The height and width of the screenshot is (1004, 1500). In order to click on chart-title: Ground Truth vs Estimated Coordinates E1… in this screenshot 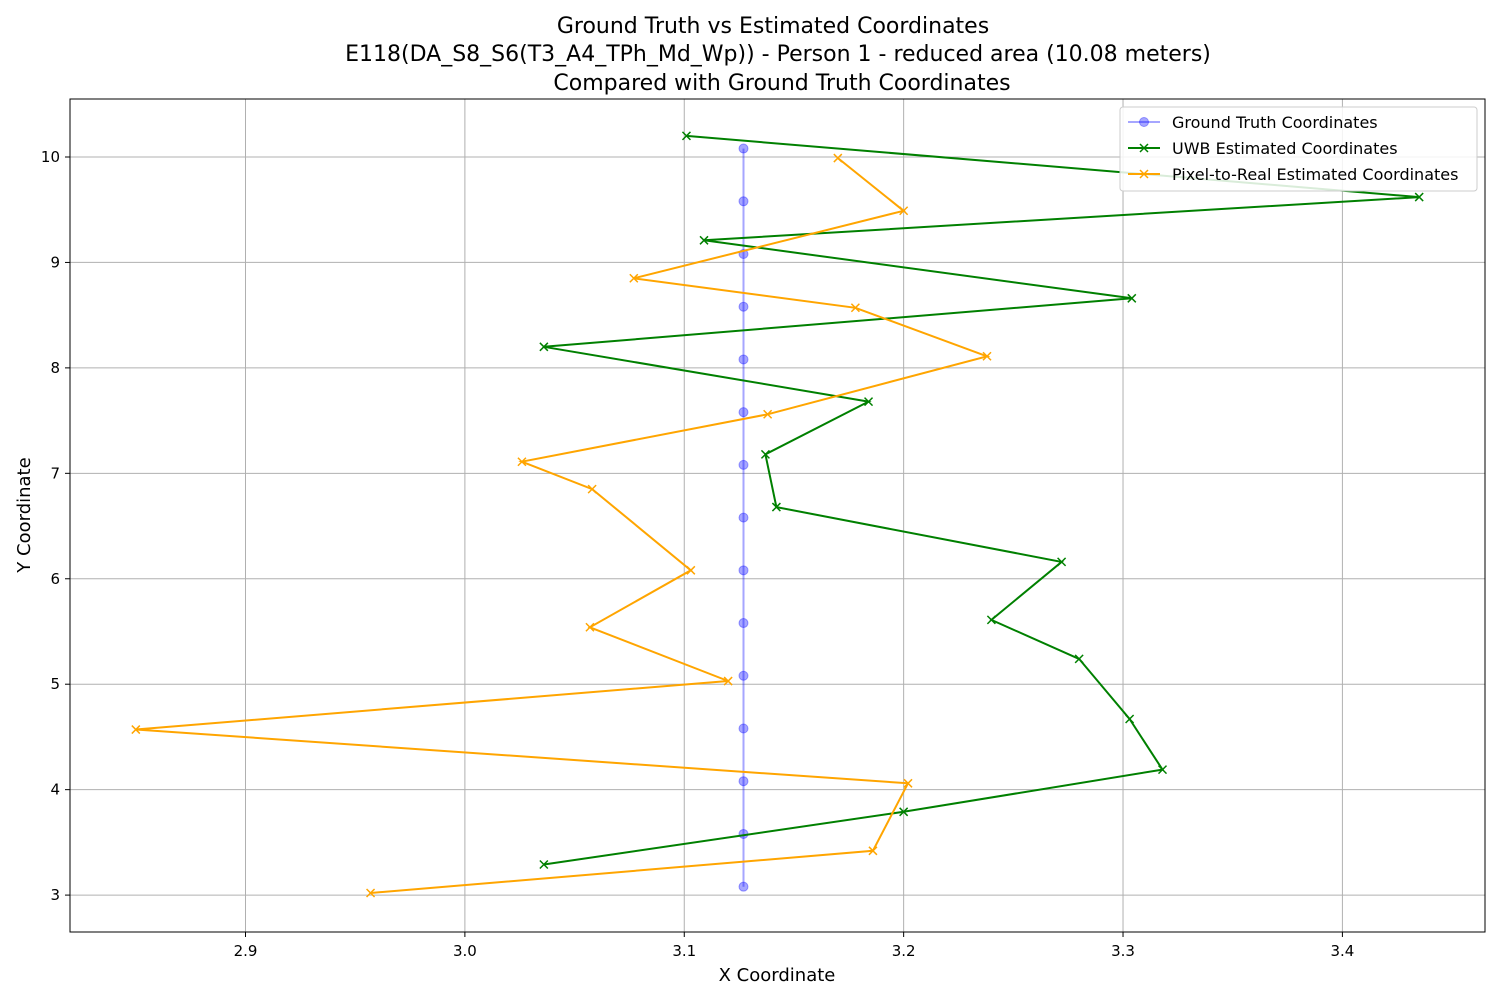, I will do `click(778, 55)`.